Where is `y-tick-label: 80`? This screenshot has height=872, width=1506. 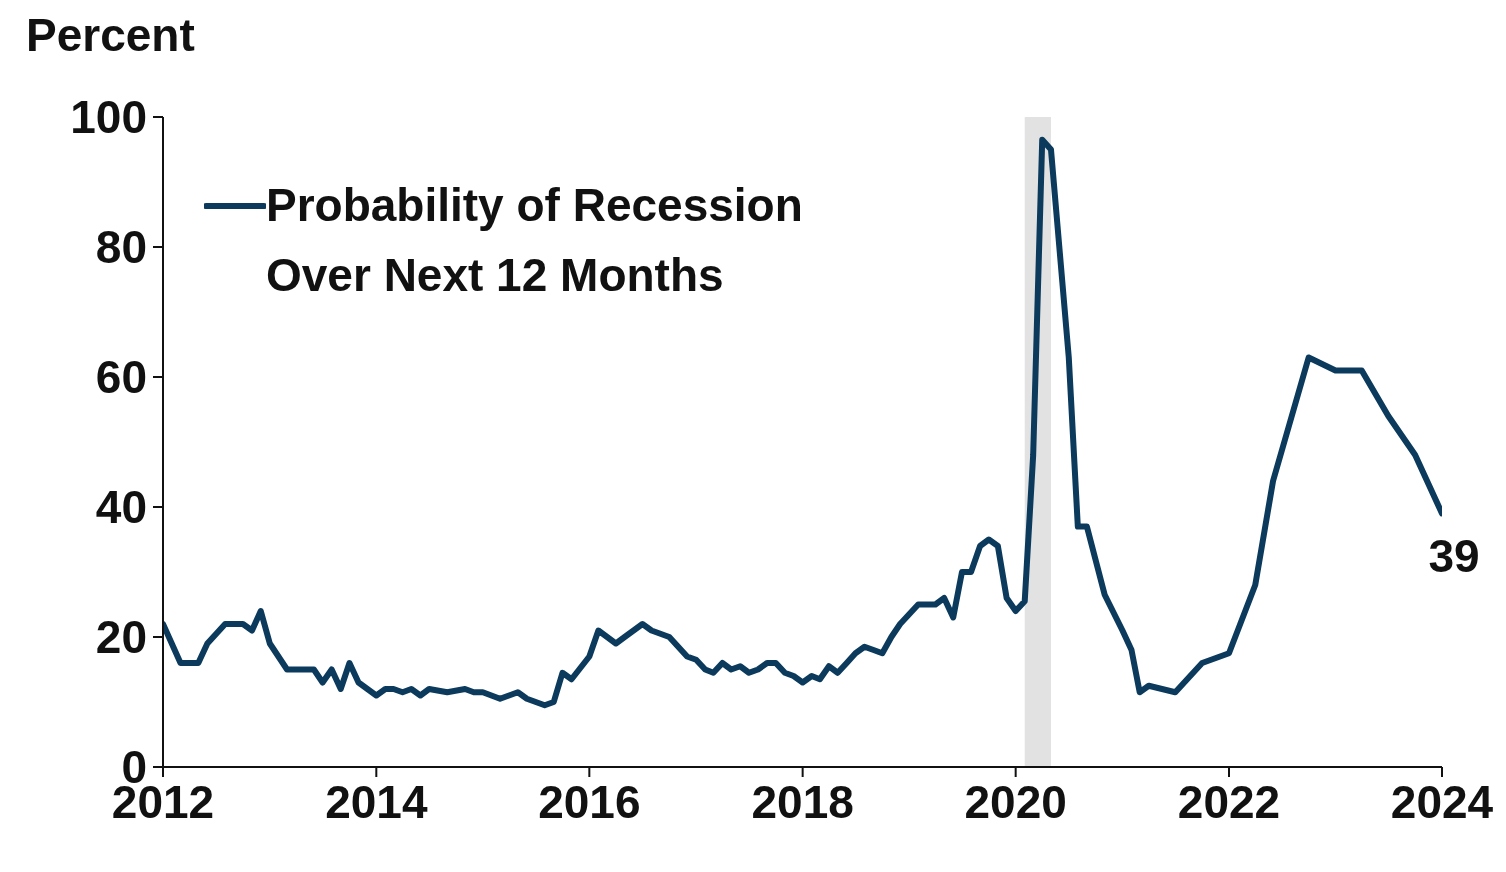
y-tick-label: 80 is located at coordinates (121, 247).